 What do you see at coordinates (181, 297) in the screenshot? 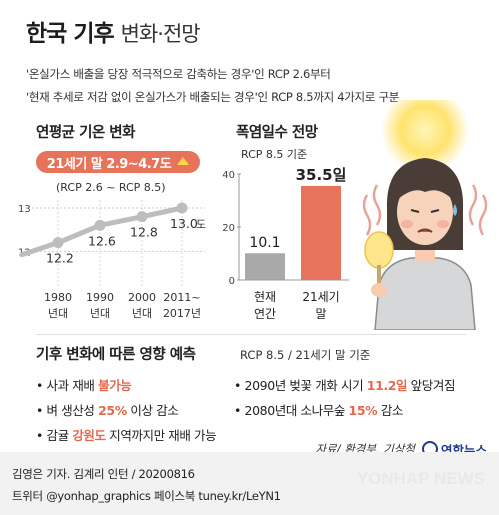
I see `x-tick-label: 2011~` at bounding box center [181, 297].